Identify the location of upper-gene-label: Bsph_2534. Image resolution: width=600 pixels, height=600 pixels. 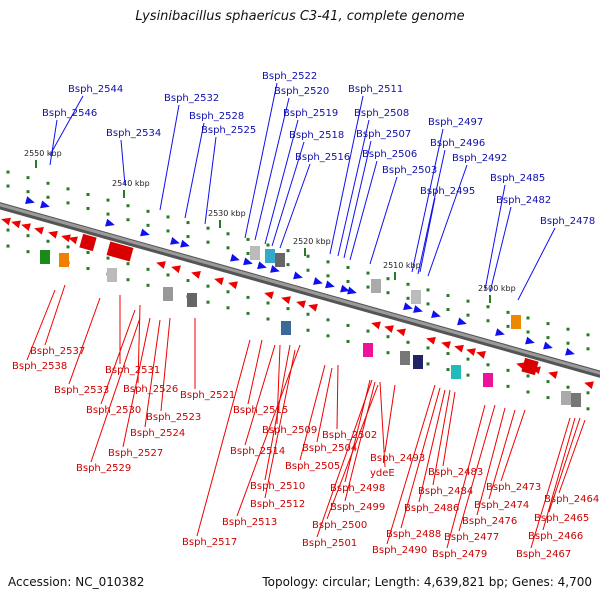
(133, 133).